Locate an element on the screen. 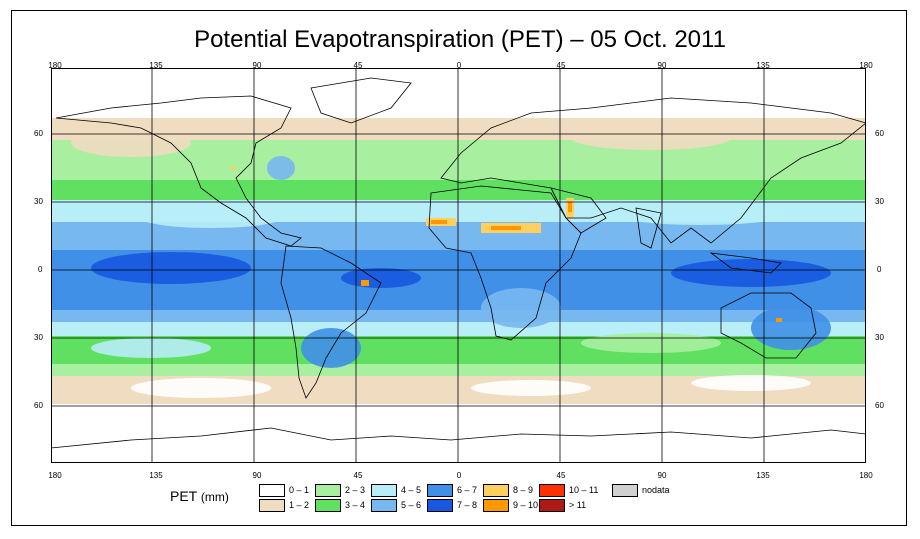 The width and height of the screenshot is (920, 539). legend-class-label: 2 – 3 is located at coordinates (355, 490).